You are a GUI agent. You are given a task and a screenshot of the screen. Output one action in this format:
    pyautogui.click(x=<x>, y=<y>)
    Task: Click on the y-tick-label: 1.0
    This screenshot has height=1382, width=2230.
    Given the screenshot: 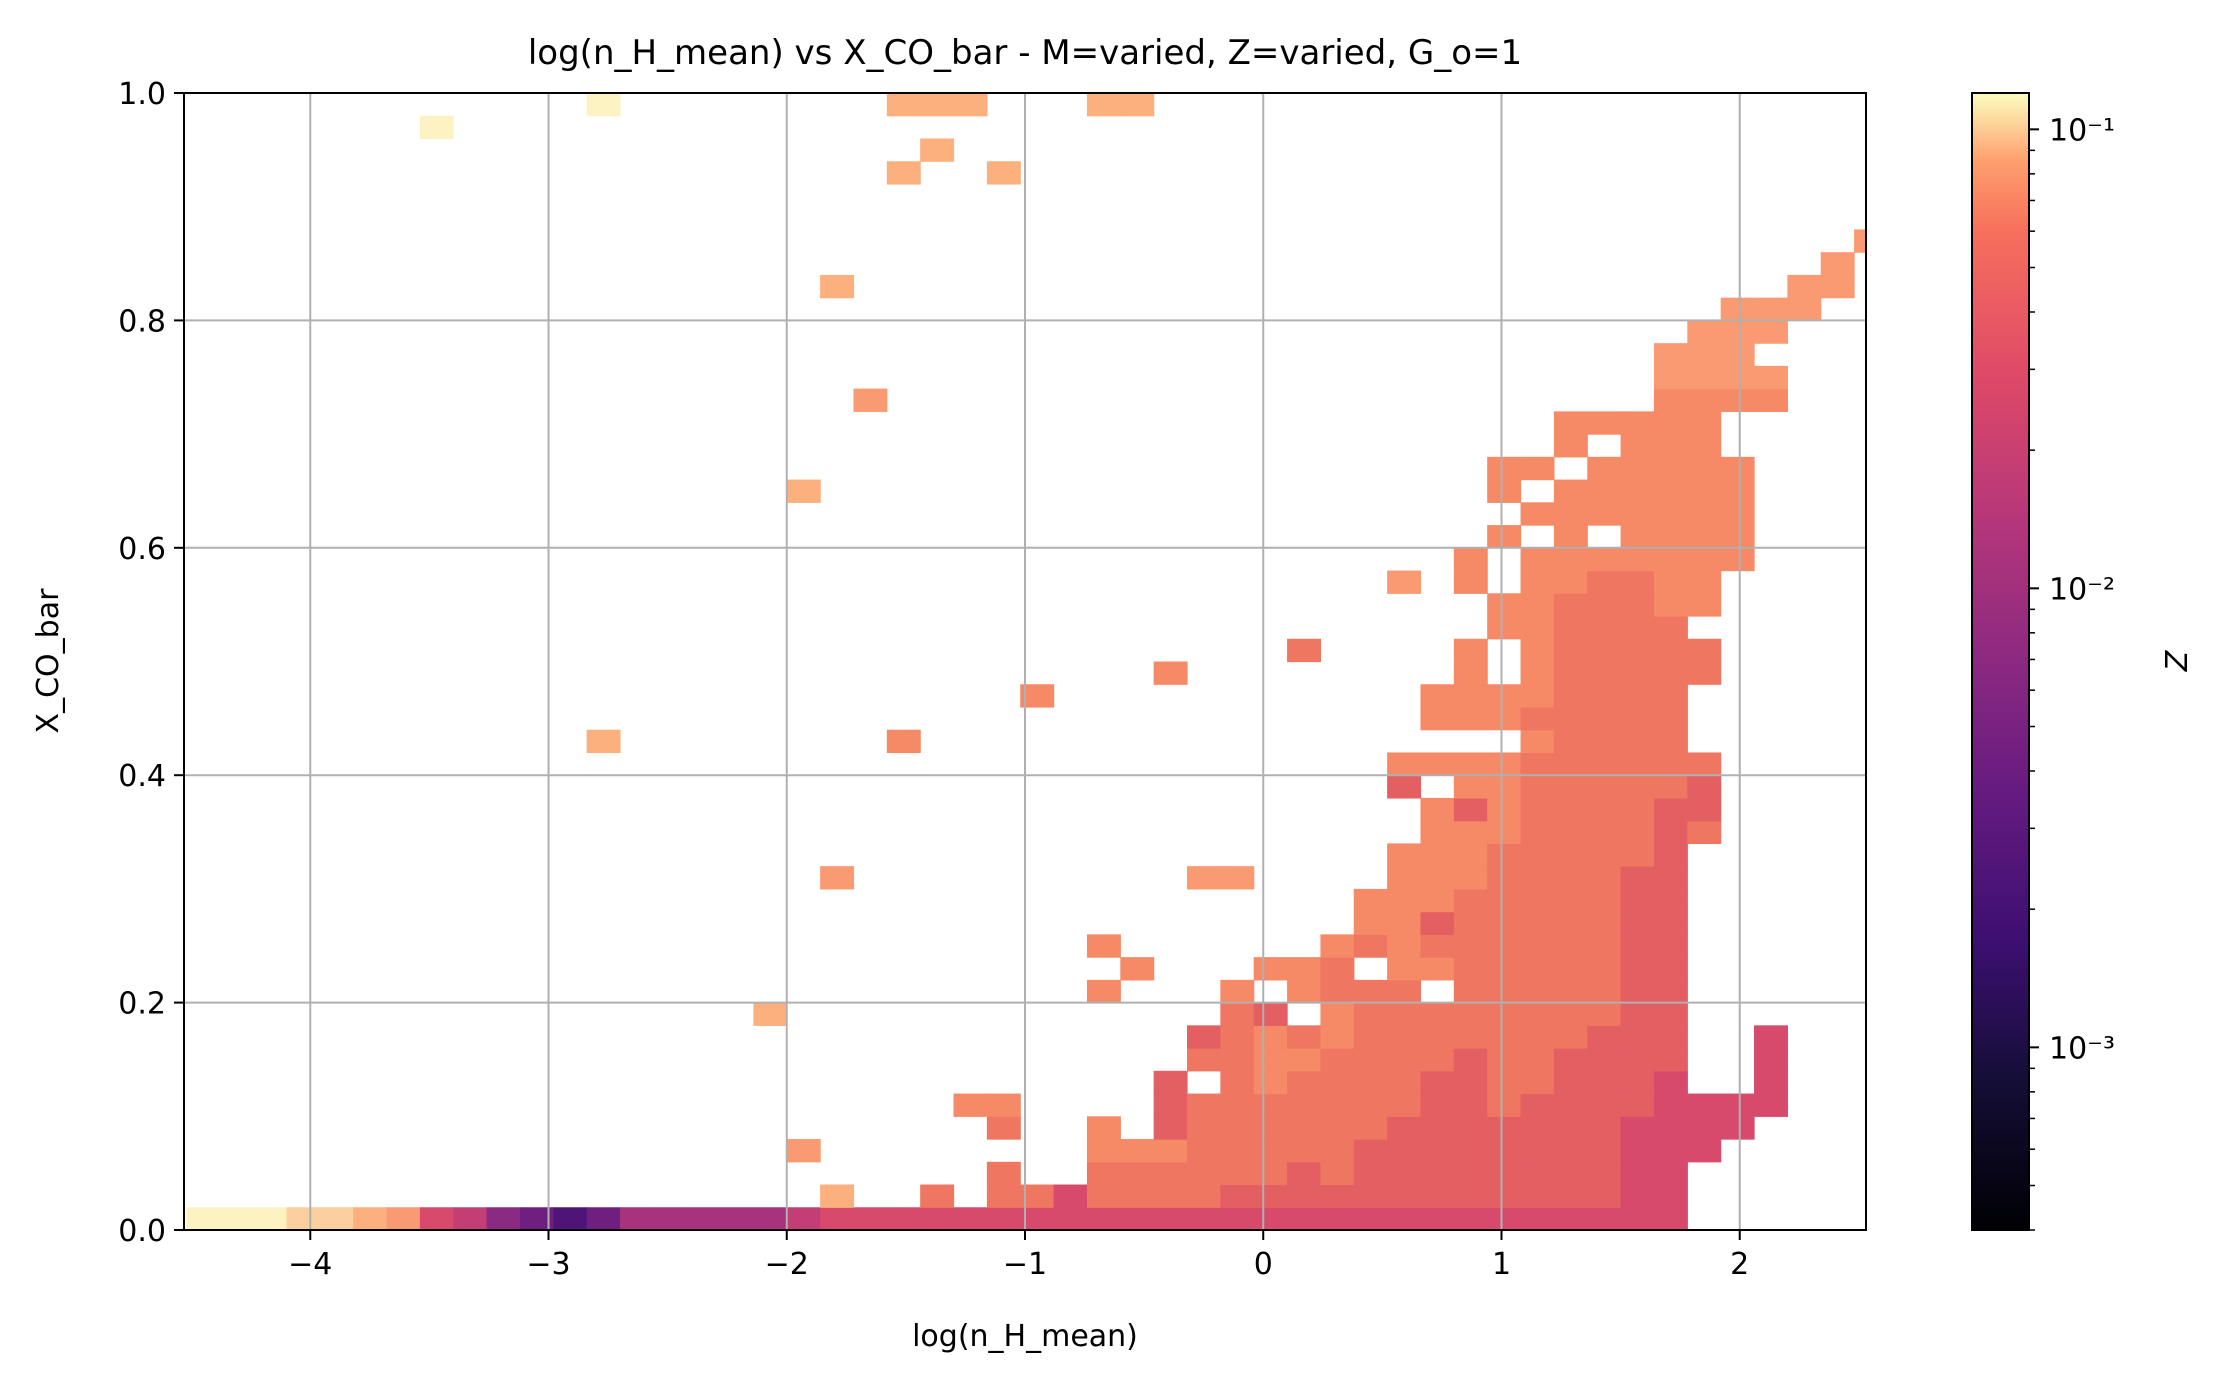 What is the action you would take?
    pyautogui.click(x=142, y=94)
    